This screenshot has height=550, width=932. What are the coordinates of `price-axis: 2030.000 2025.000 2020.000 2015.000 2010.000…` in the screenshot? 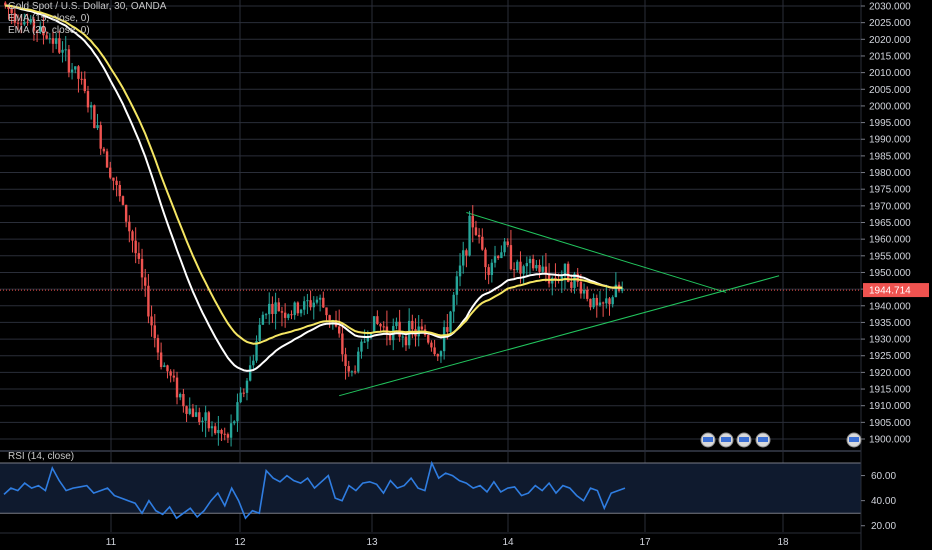 It's located at (896, 275).